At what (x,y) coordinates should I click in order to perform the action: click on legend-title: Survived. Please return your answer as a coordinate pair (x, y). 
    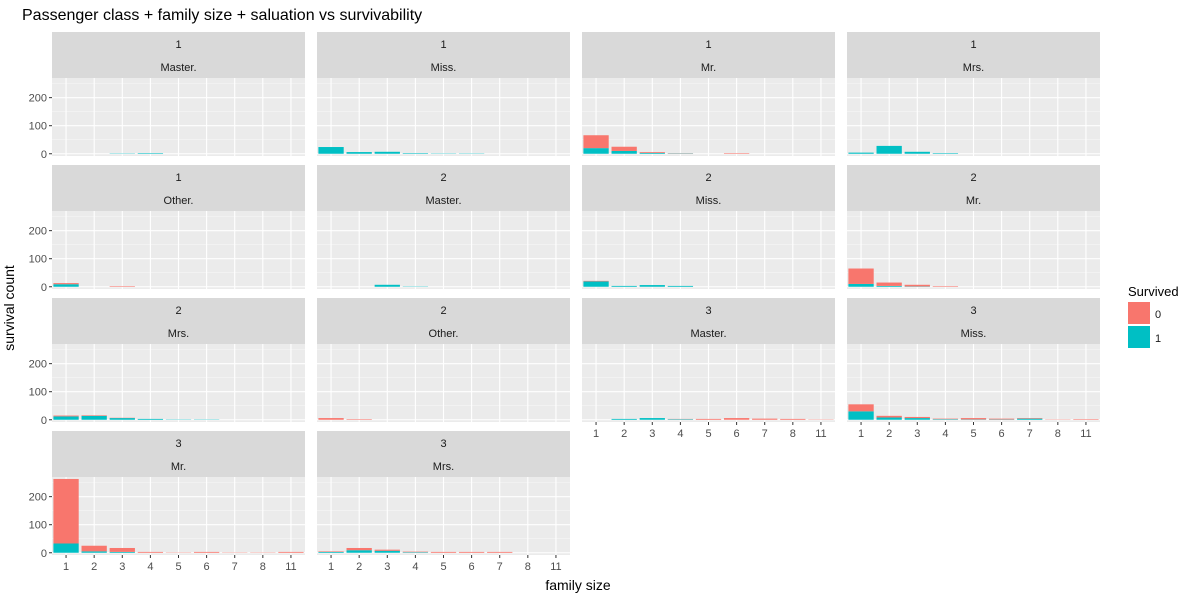
    Looking at the image, I should click on (1153, 291).